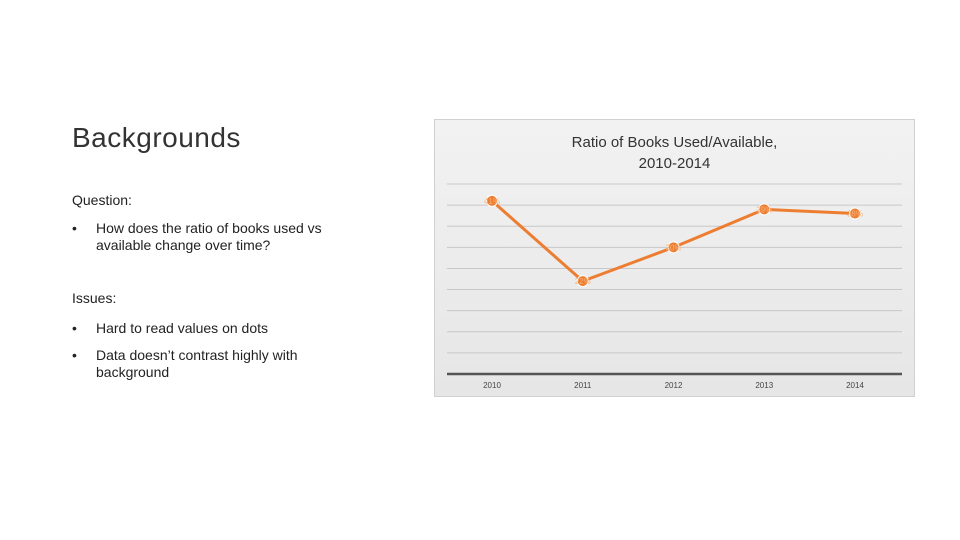 The image size is (960, 540). Describe the element at coordinates (156, 137) in the screenshot. I see `slide-title: Backgrounds` at that location.